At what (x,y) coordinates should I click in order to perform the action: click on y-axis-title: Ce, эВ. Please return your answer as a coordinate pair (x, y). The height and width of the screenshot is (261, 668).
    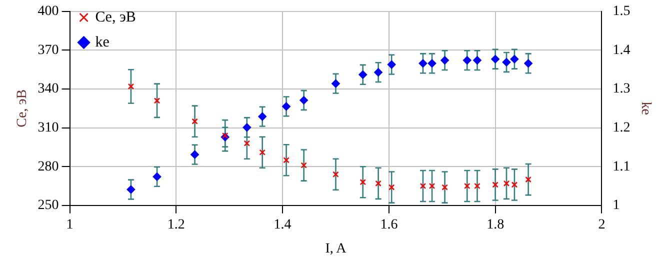
    Looking at the image, I should click on (22, 108).